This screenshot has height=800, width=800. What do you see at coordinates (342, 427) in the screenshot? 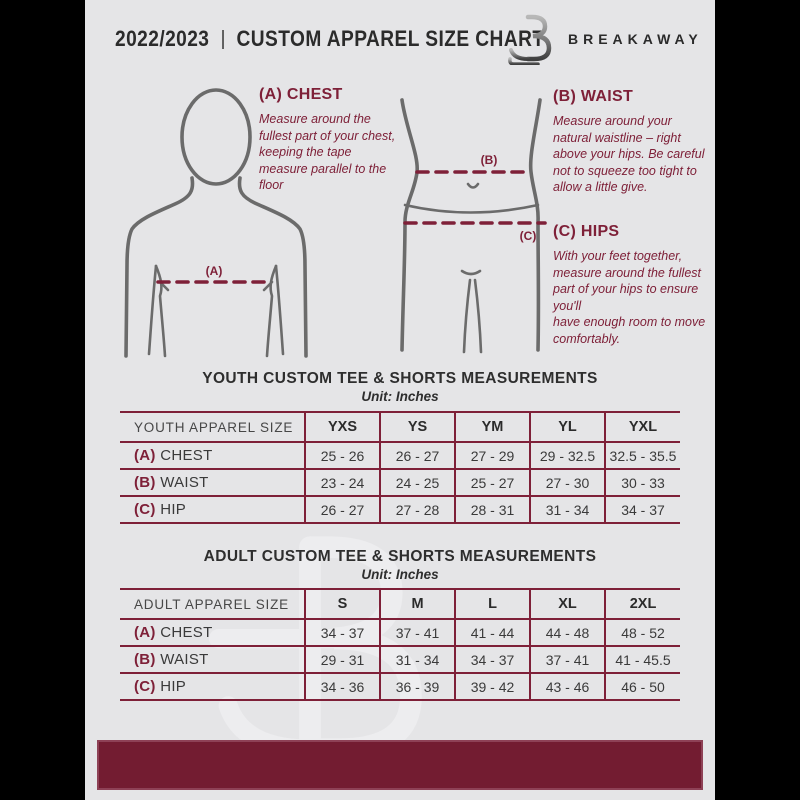
I see `size-column-header: YXS` at bounding box center [342, 427].